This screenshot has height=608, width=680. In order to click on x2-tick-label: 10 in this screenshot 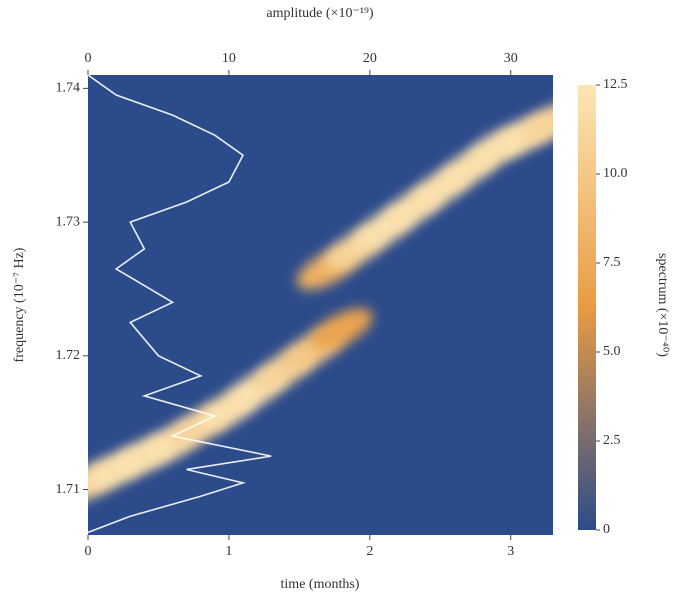, I will do `click(229, 58)`.